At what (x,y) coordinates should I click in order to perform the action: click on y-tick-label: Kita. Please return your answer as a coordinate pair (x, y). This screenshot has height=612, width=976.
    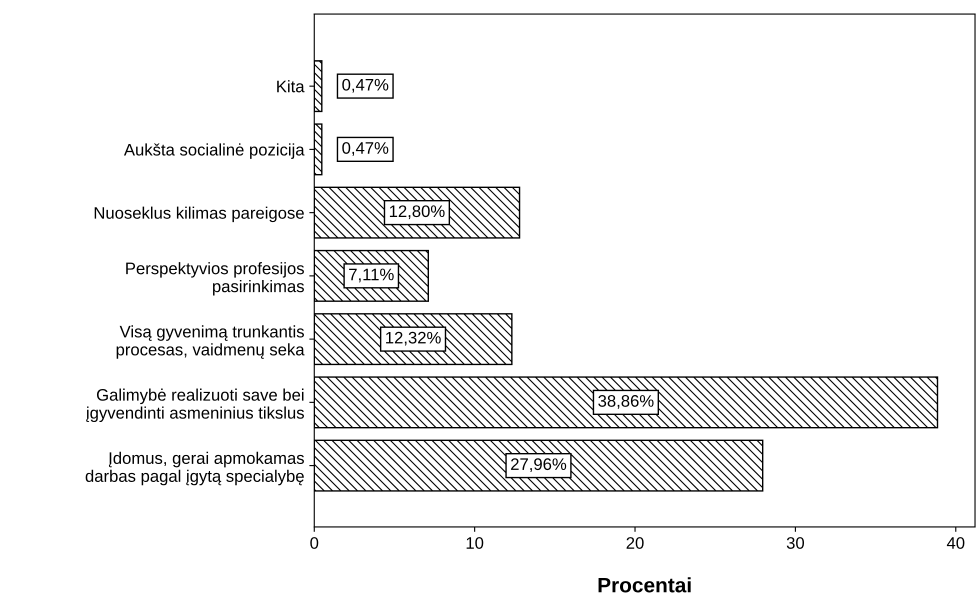
    Looking at the image, I should click on (291, 86).